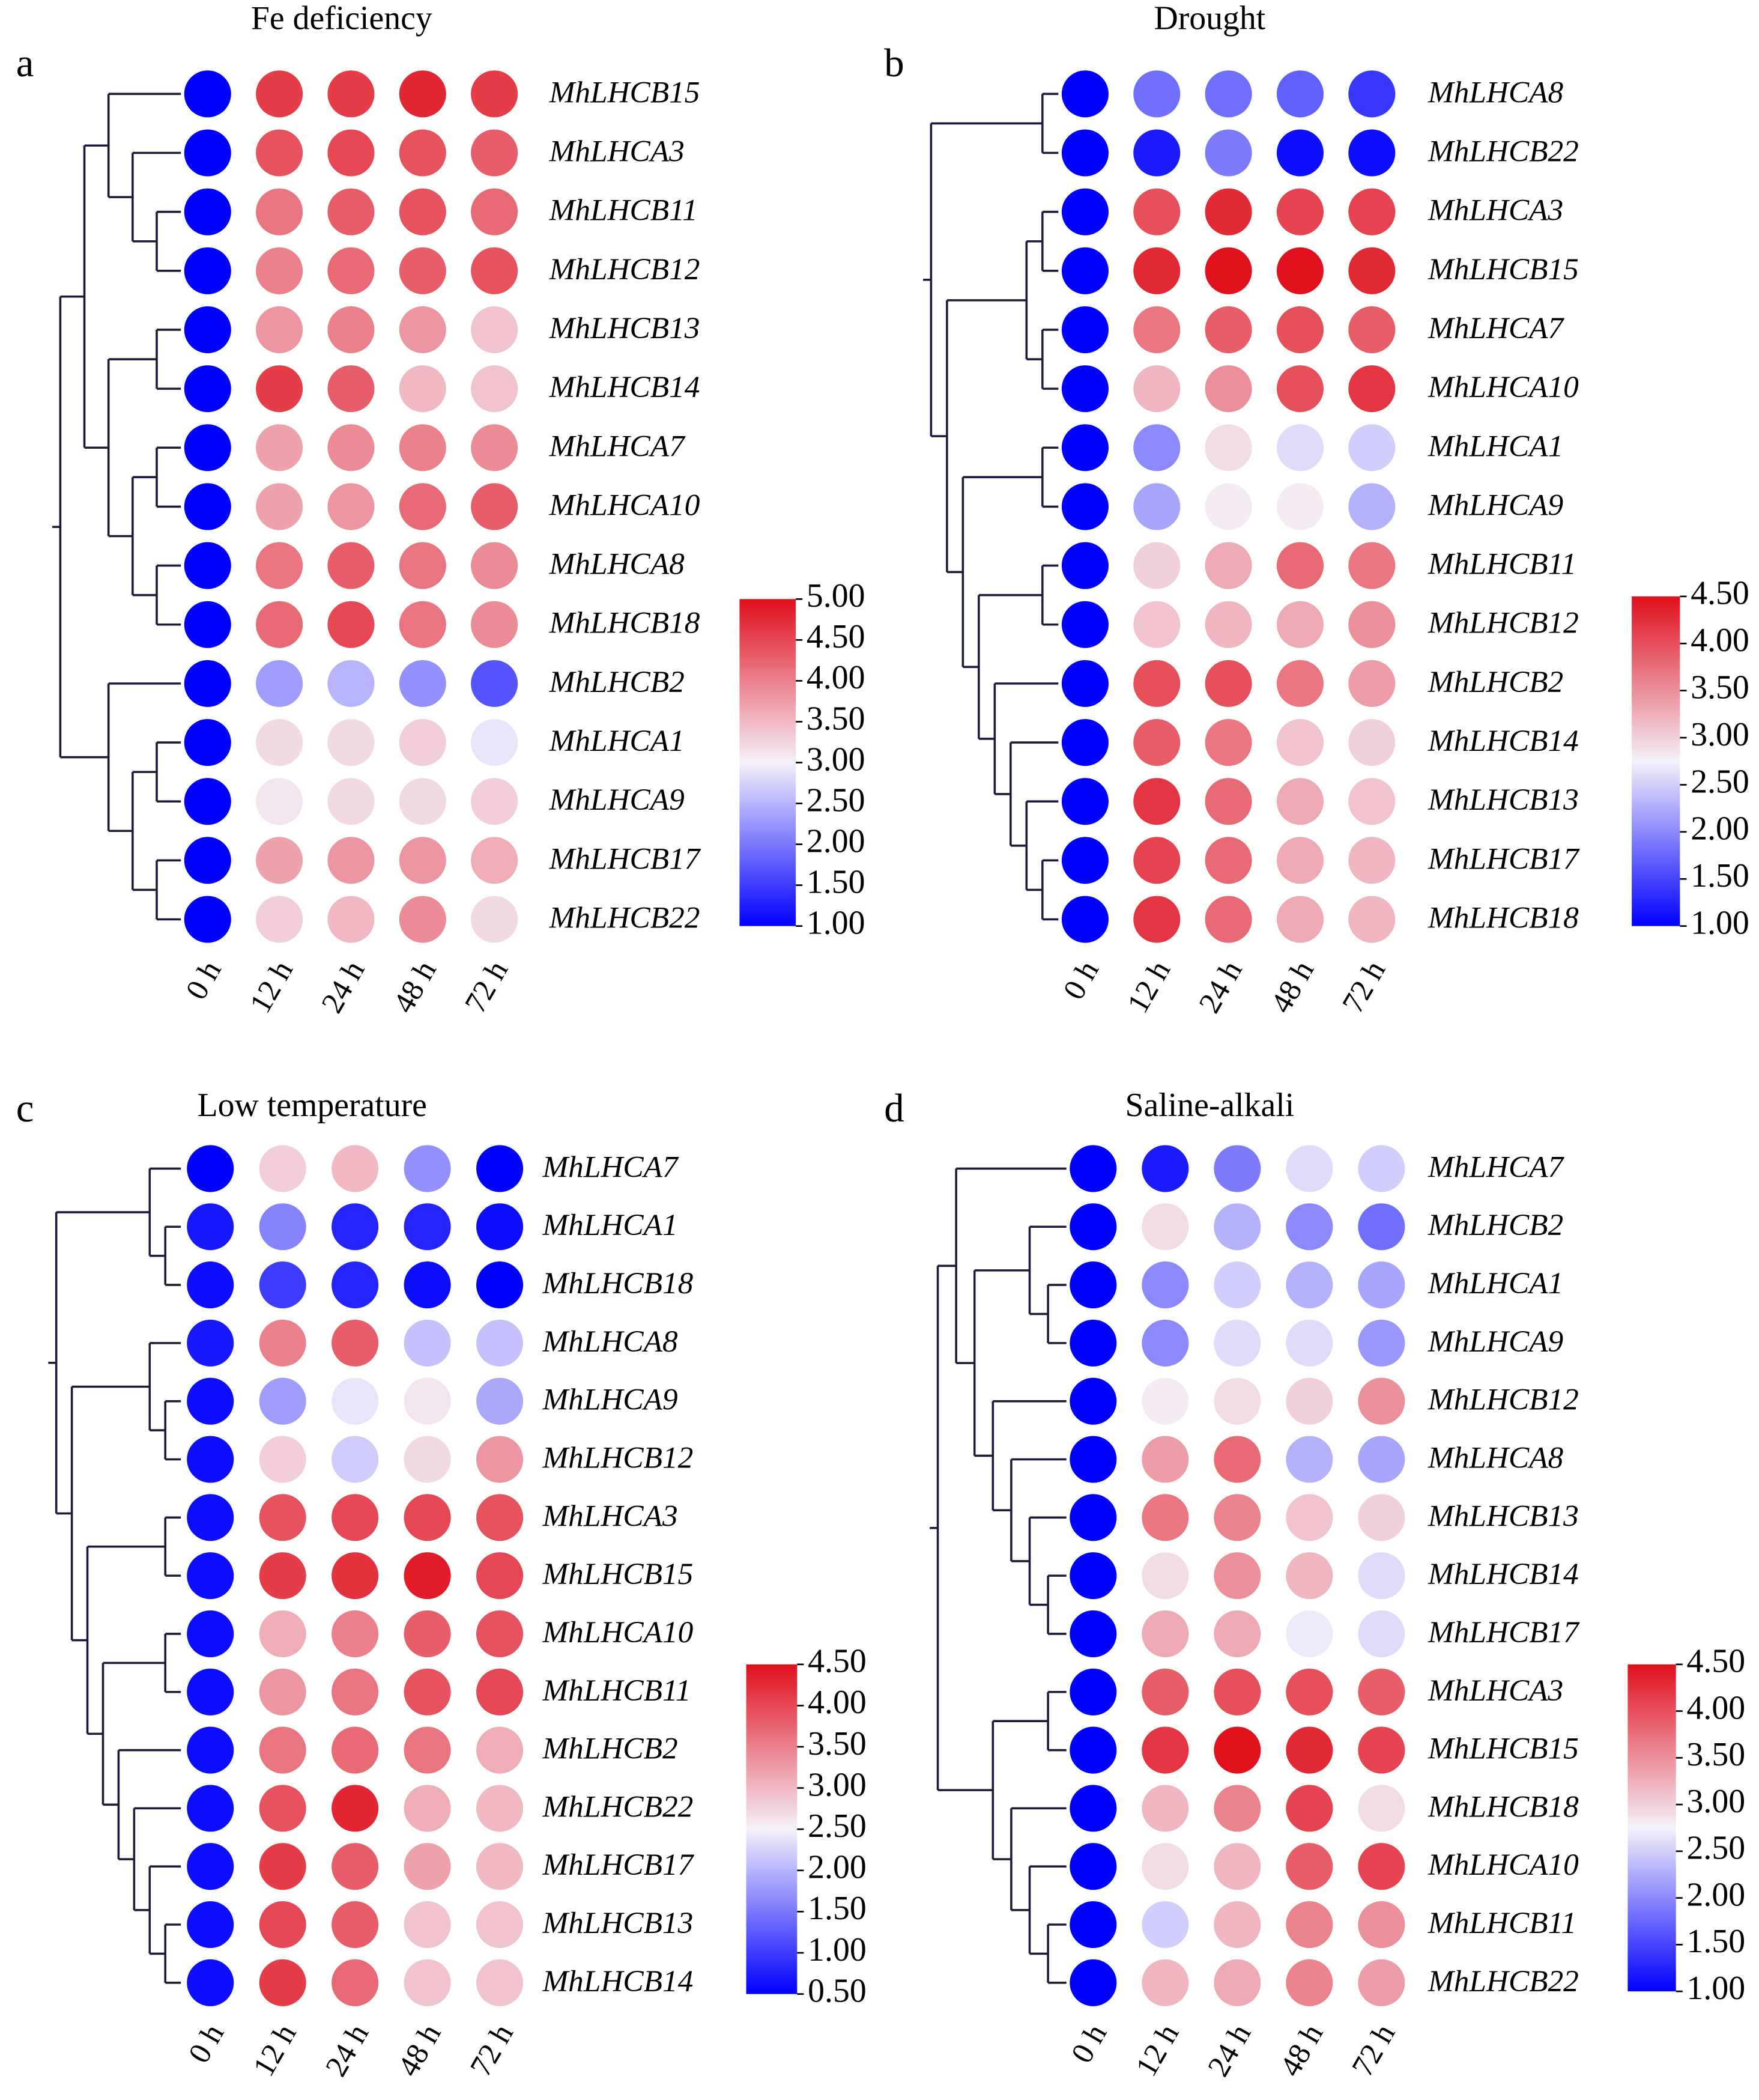  Describe the element at coordinates (312, 1105) in the screenshot. I see `panel-title: Low temperature` at that location.